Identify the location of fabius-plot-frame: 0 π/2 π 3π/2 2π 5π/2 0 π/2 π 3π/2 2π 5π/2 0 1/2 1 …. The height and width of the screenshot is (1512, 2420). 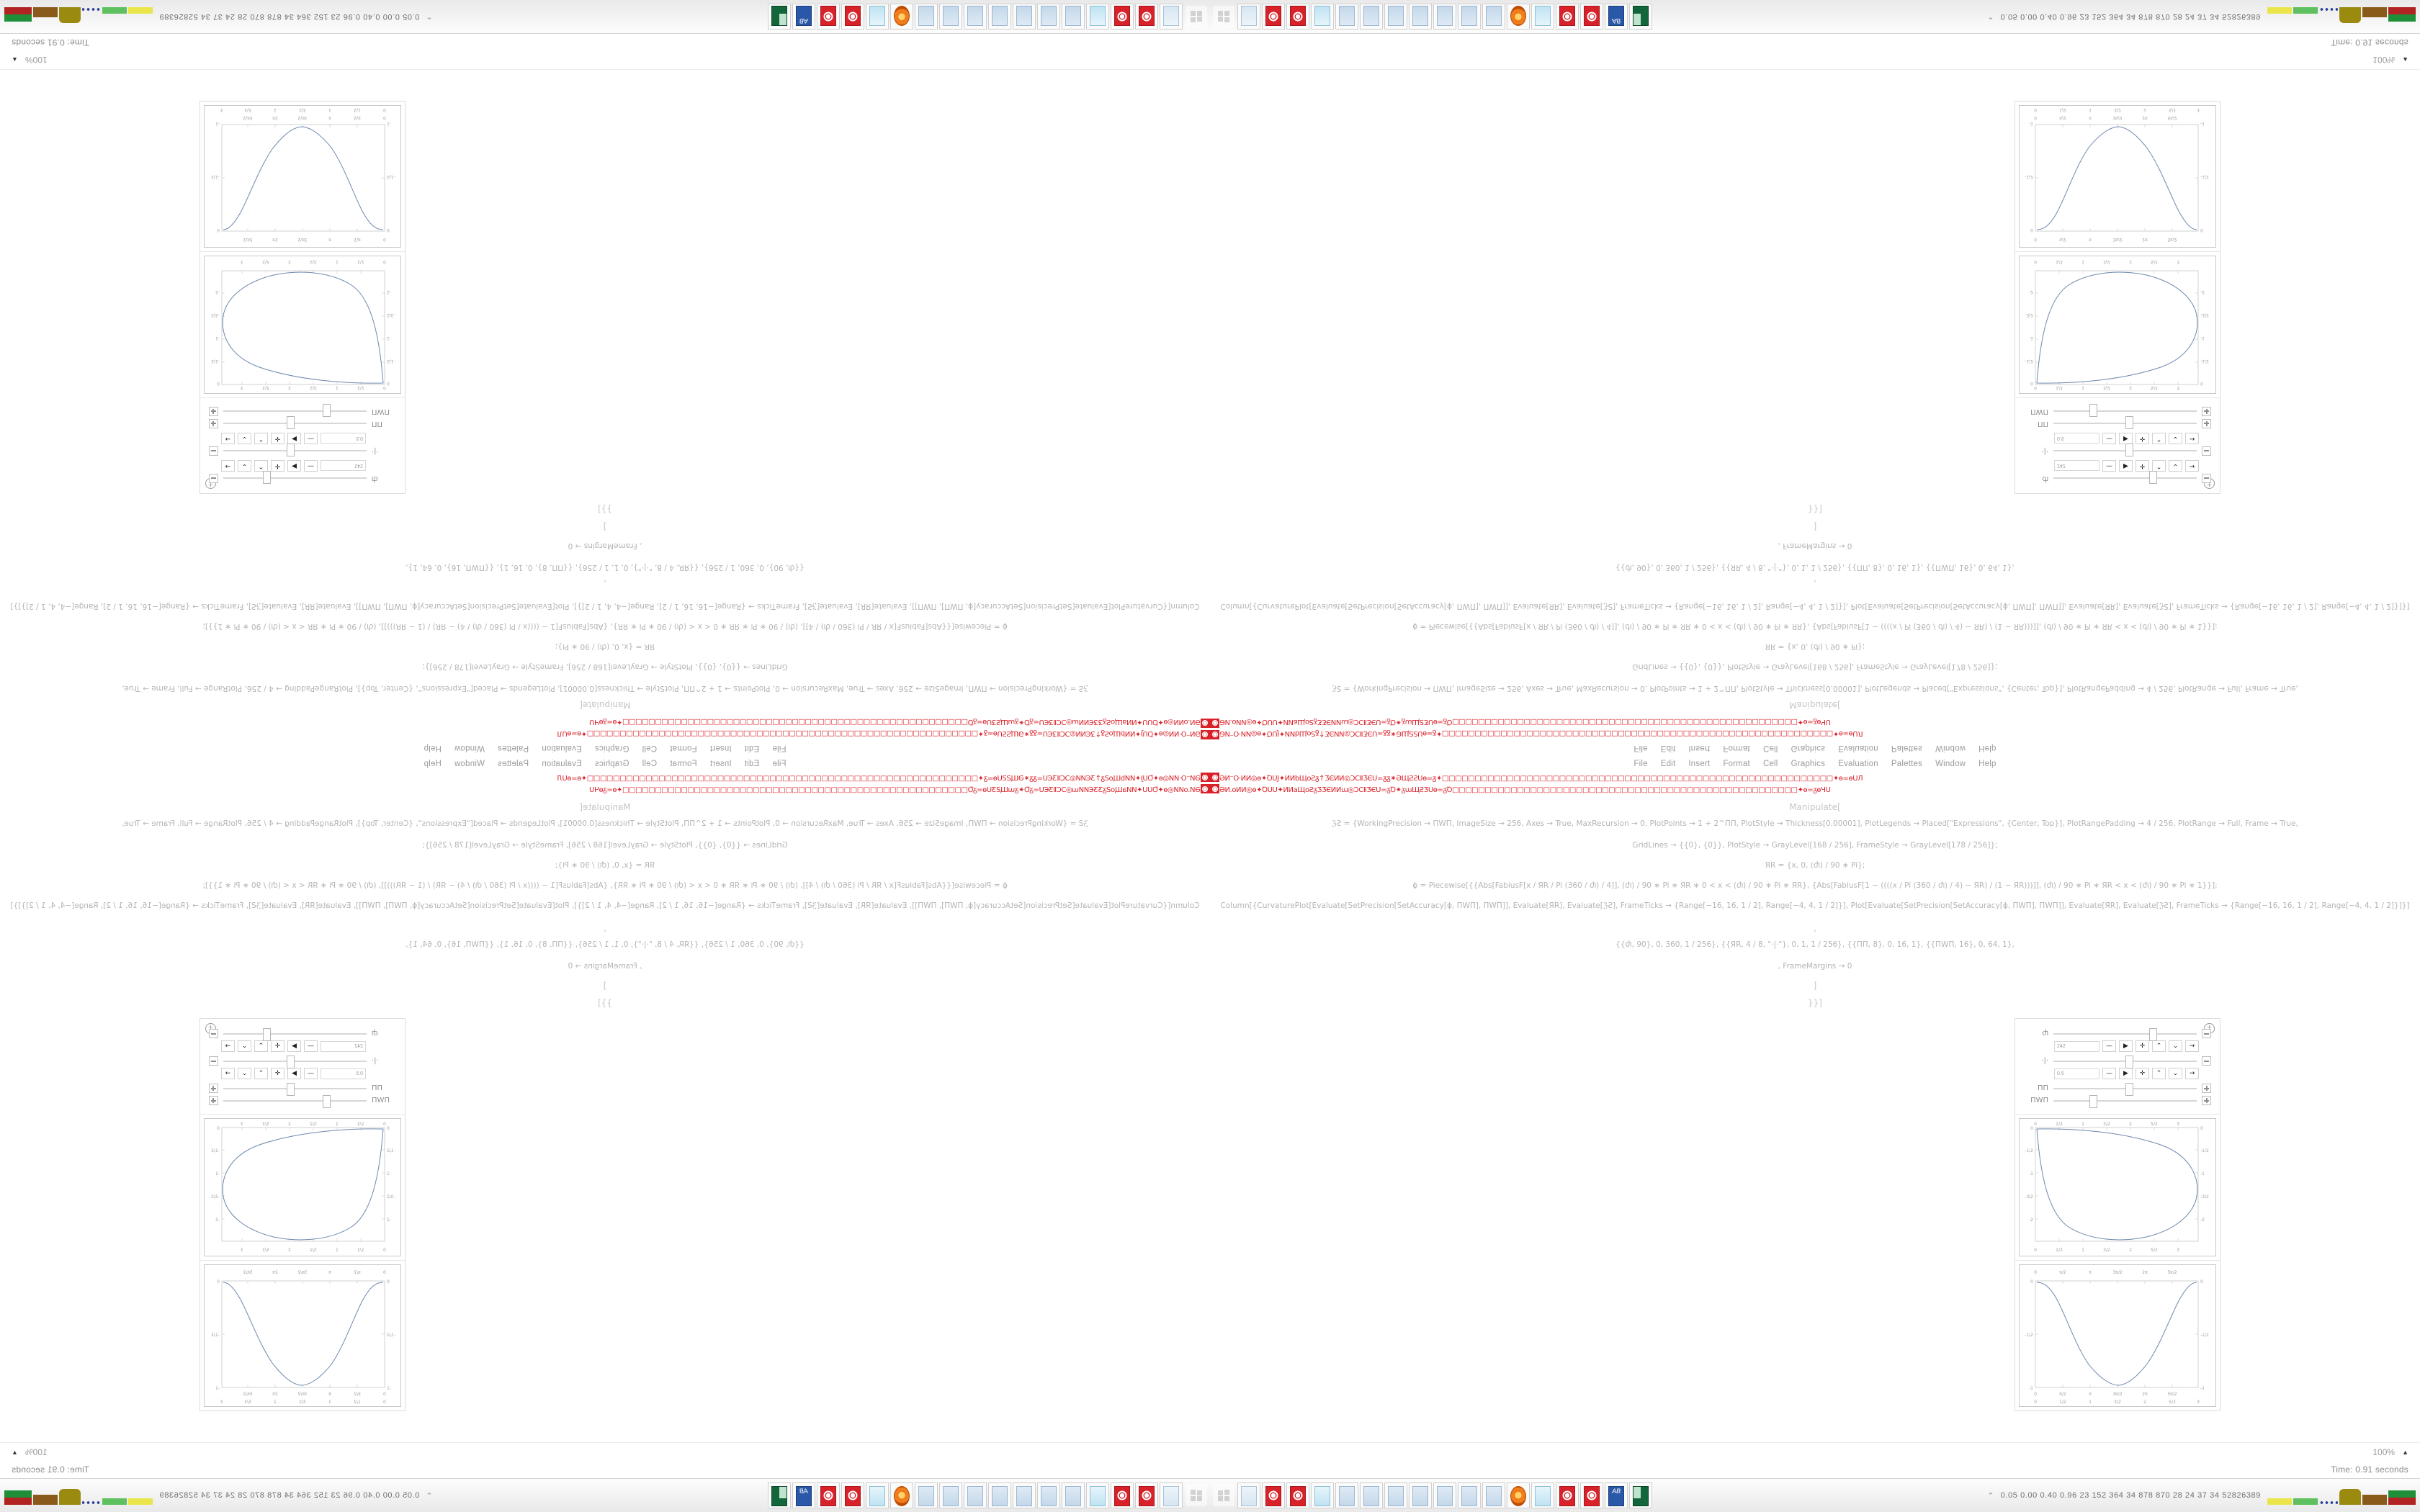
(2117, 176).